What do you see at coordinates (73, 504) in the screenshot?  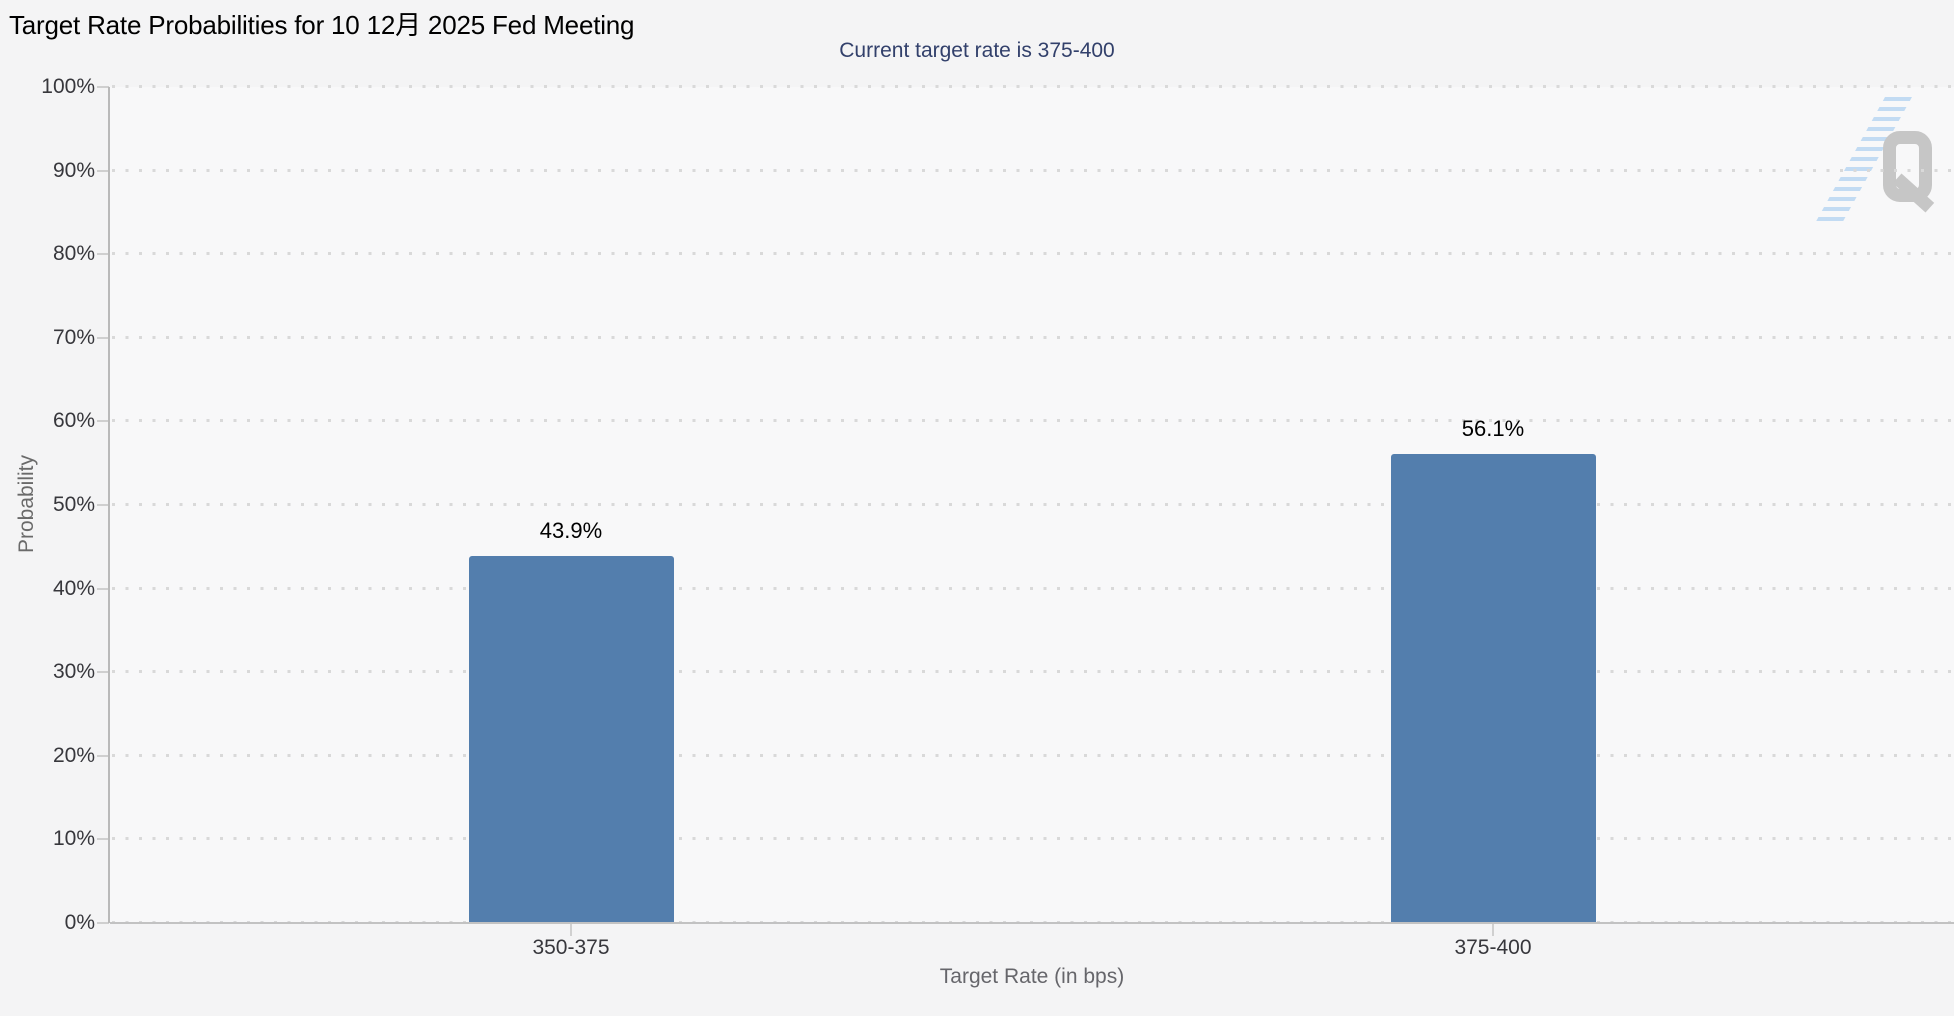 I see `y-tick-label-50: 50%` at bounding box center [73, 504].